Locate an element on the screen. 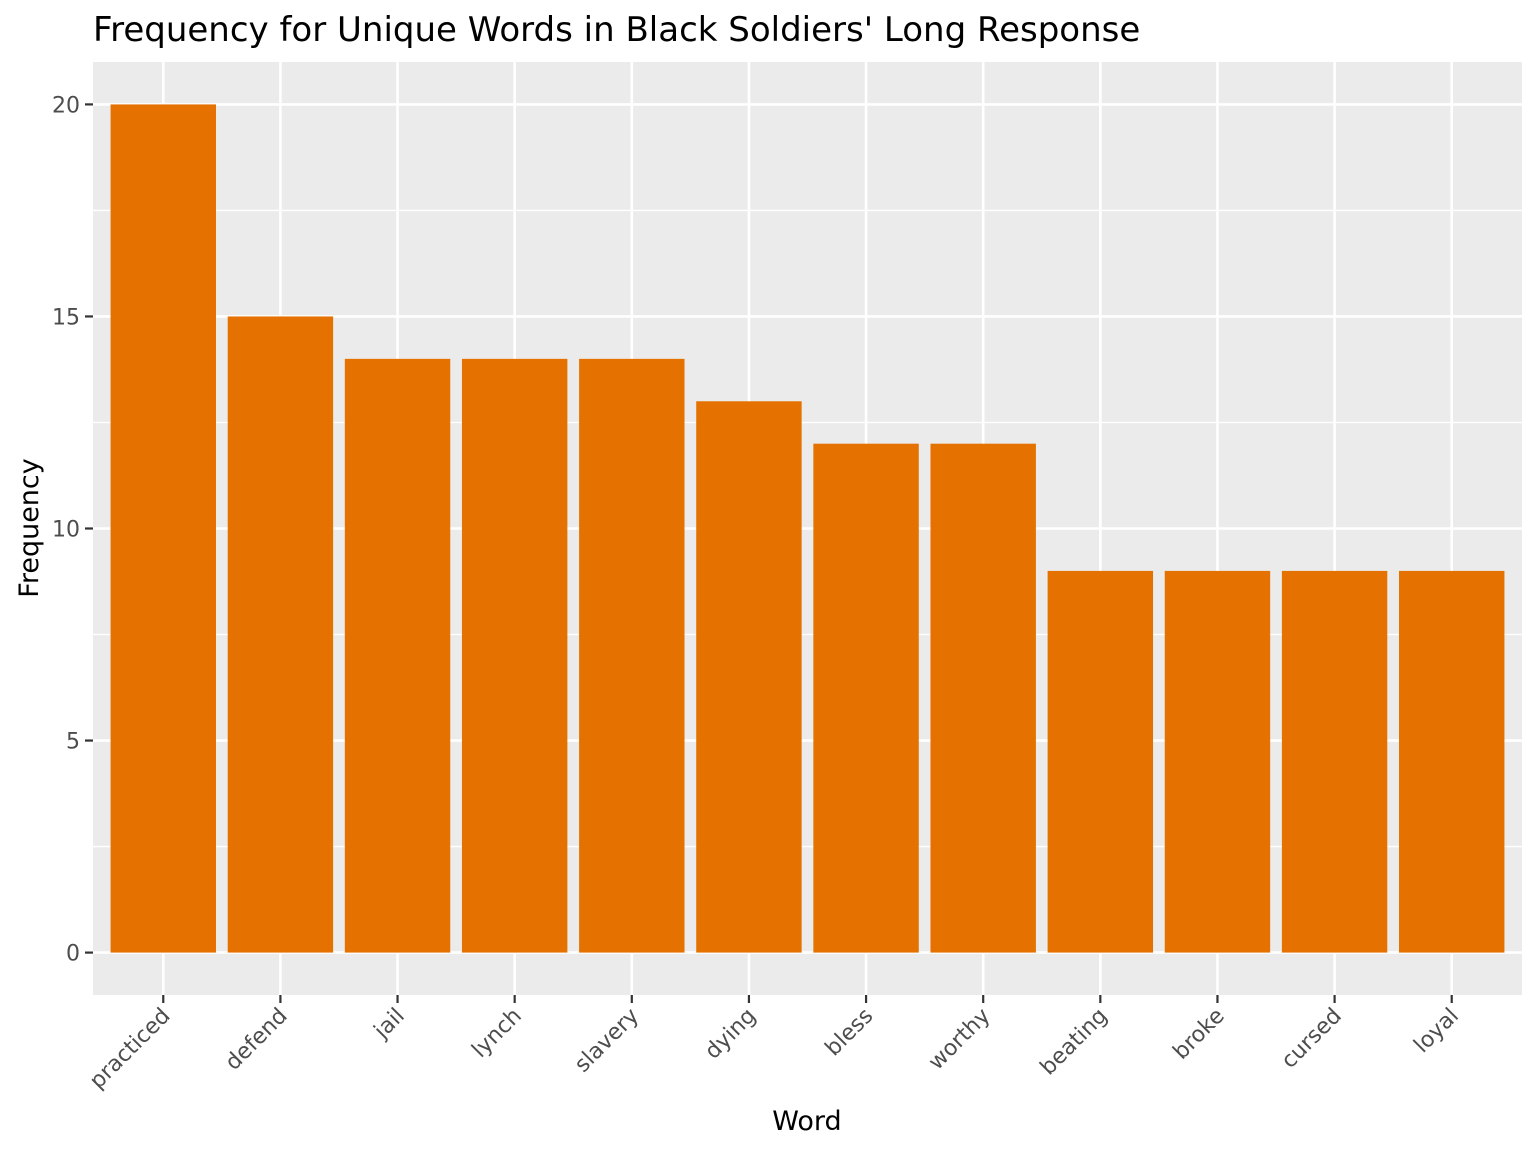  bar-beating is located at coordinates (1100, 761).